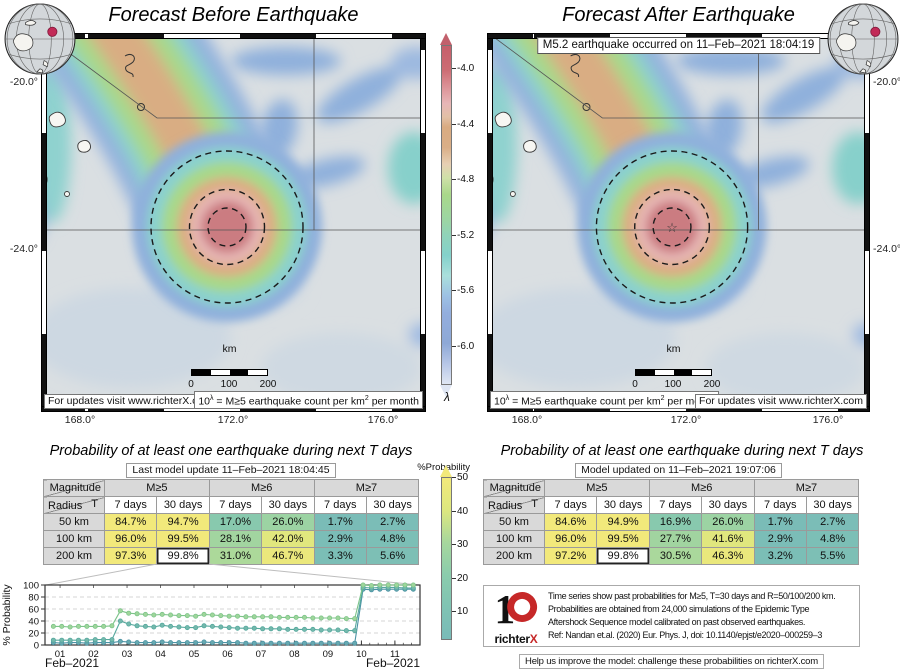  What do you see at coordinates (780, 539) in the screenshot?
I see `prob-cell: 2.9%` at bounding box center [780, 539].